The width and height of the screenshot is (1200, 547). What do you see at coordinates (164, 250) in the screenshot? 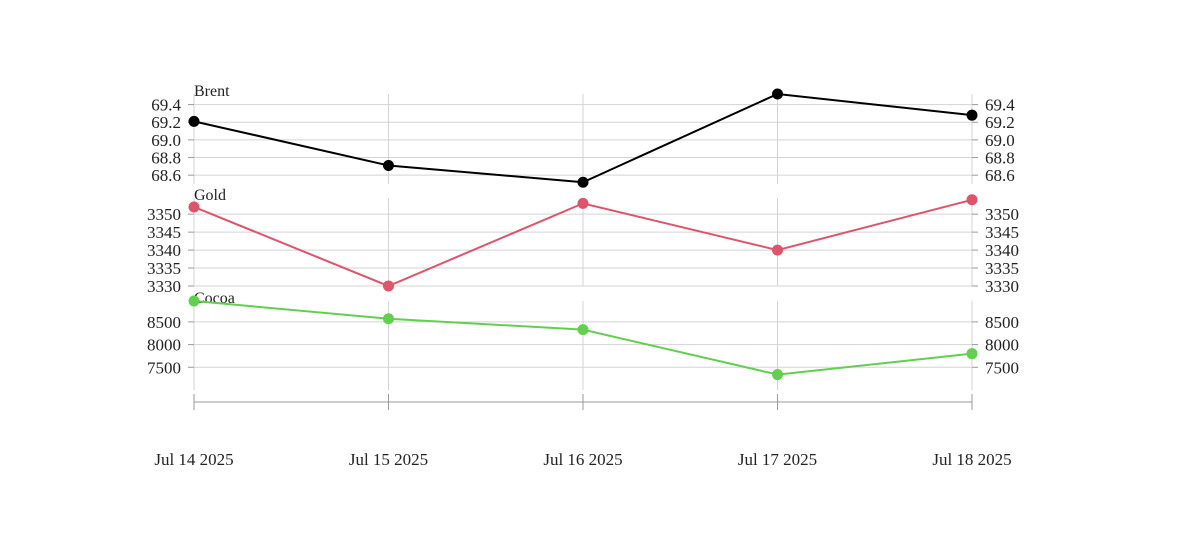
I see `panel-1-ytick-left-2: 3340` at bounding box center [164, 250].